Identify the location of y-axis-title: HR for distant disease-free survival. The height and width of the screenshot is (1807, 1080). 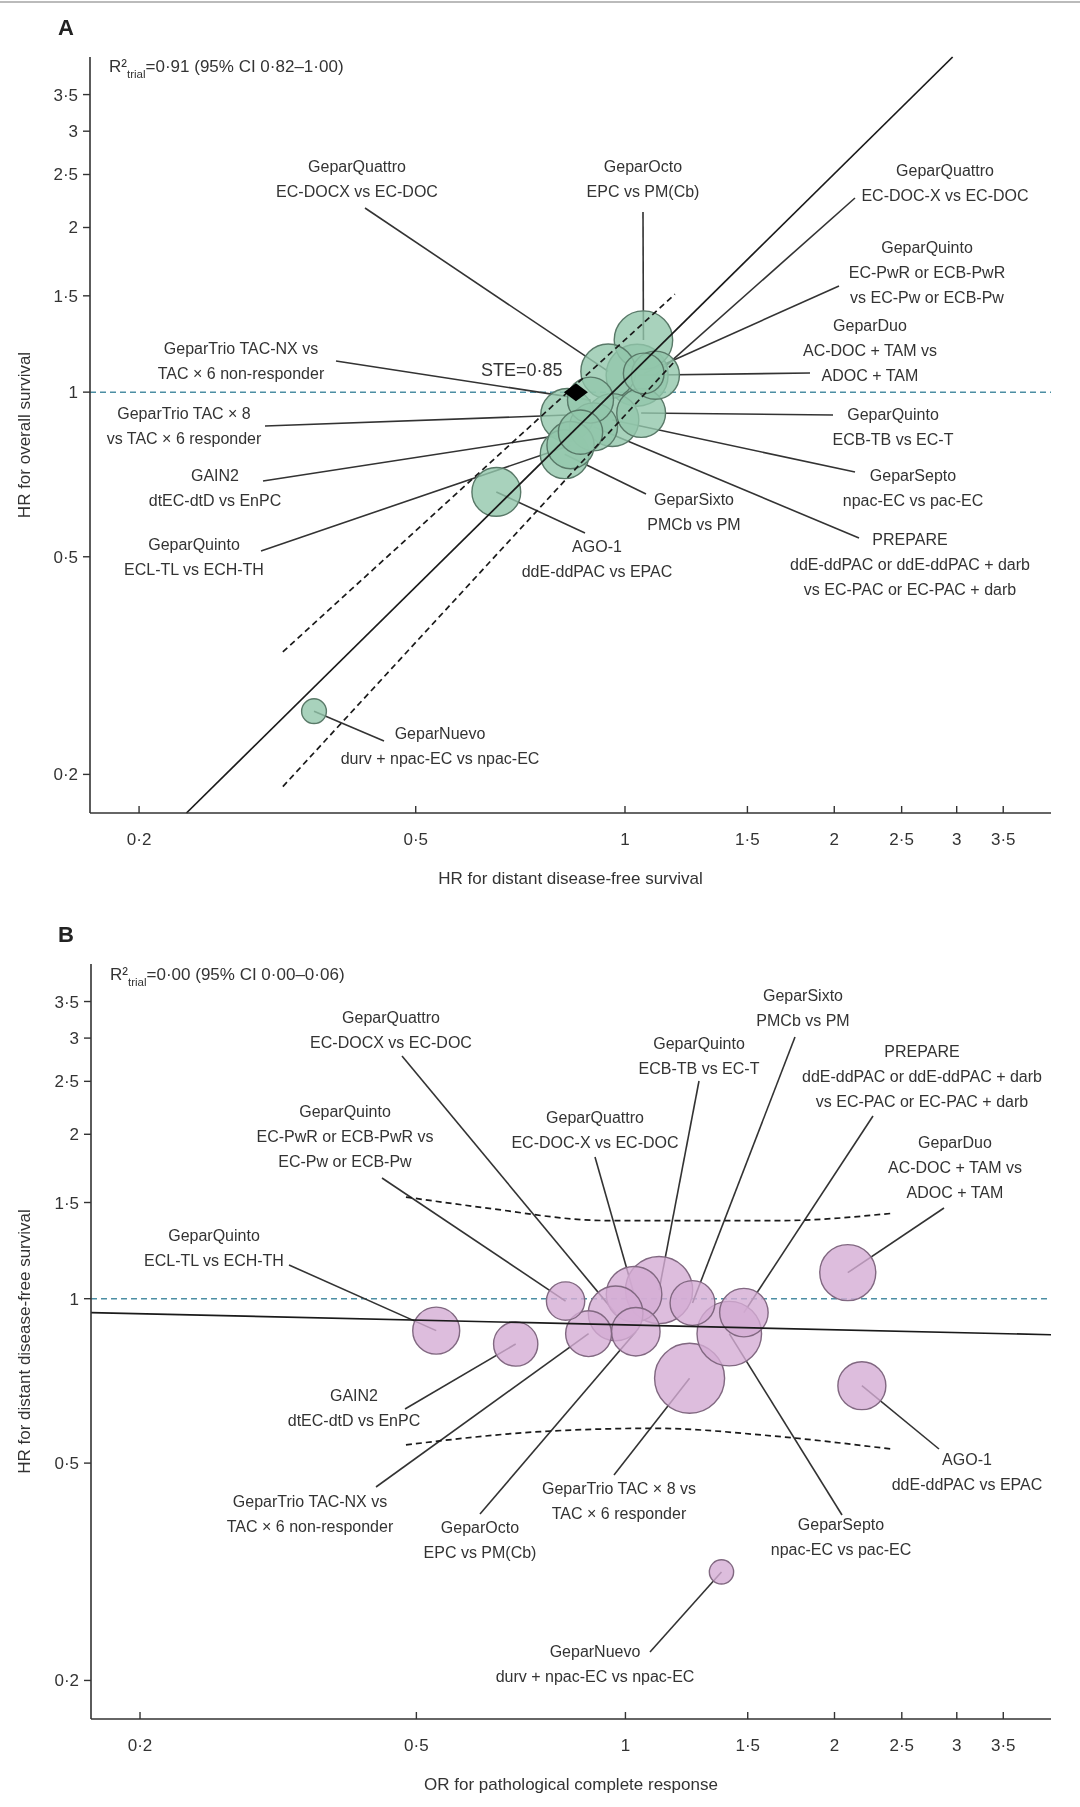
(24, 1341).